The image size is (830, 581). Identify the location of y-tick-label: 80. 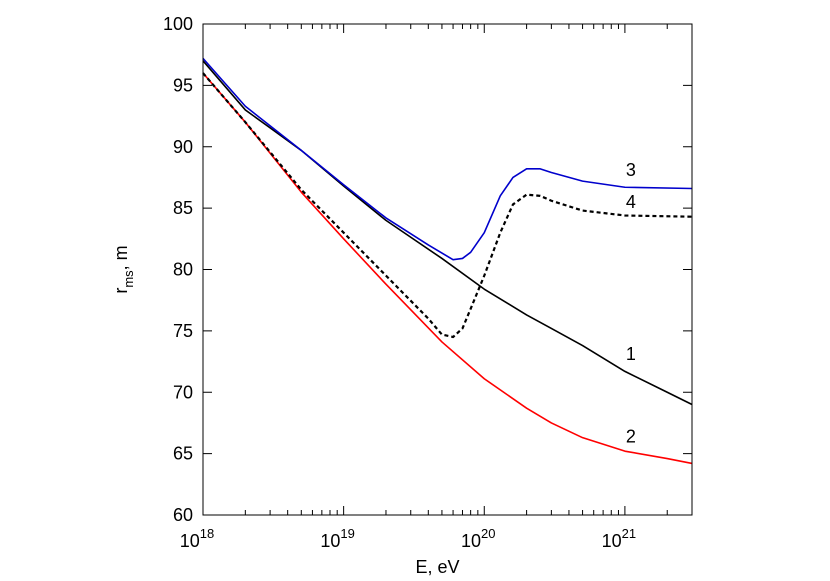
(183, 270).